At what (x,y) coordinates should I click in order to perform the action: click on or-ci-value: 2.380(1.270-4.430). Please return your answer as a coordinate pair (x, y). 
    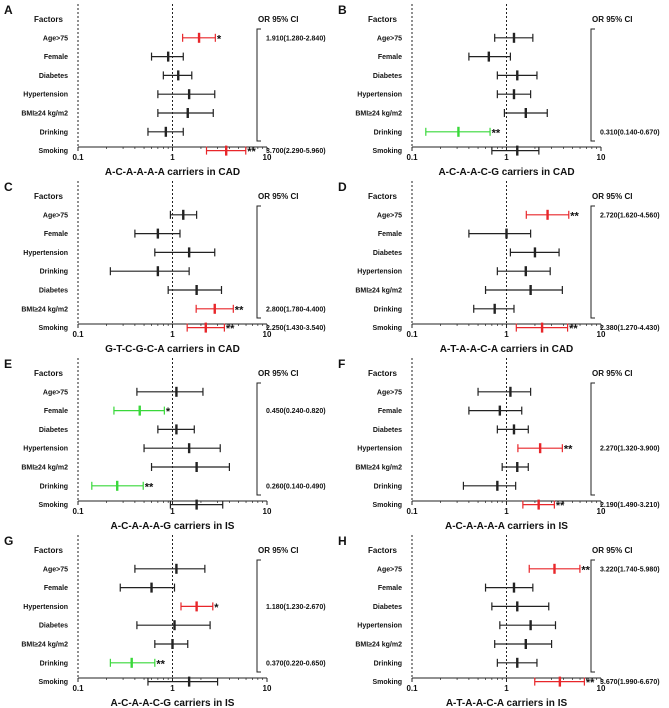
    Looking at the image, I should click on (630, 328).